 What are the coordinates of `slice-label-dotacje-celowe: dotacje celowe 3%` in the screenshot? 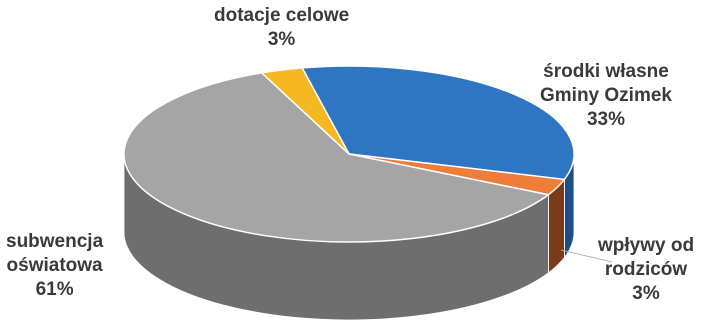 It's located at (281, 28).